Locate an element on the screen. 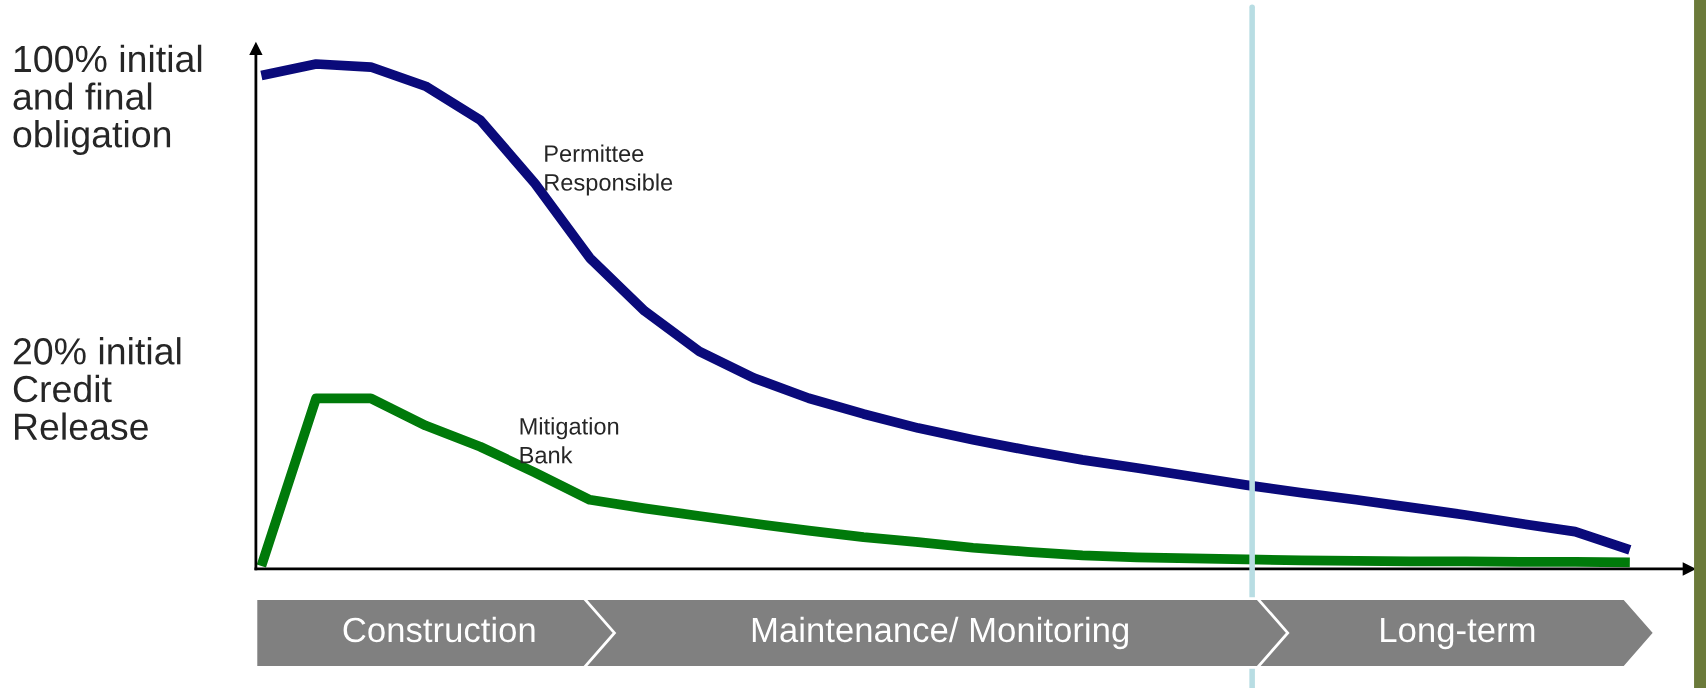 This screenshot has width=1706, height=688. series-label: Permittee Responsible is located at coordinates (609, 170).